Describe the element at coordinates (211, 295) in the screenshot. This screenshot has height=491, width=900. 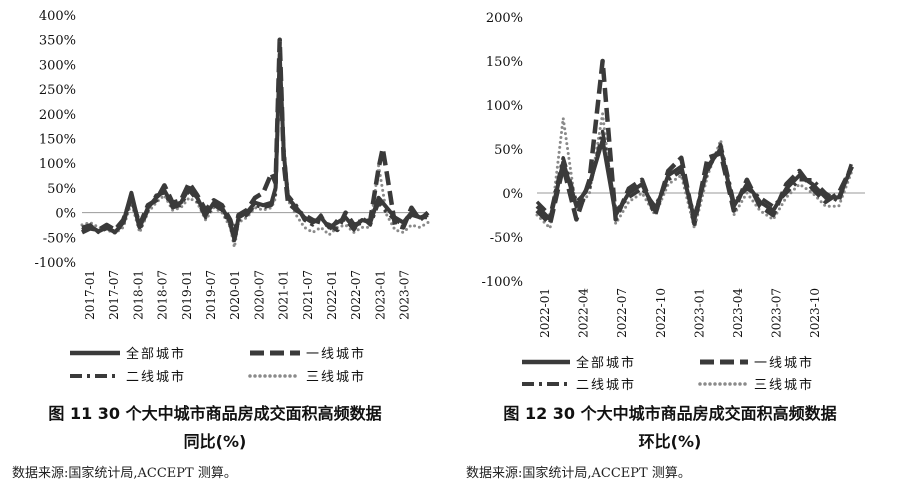
I see `x-tick-label: 2019-07` at that location.